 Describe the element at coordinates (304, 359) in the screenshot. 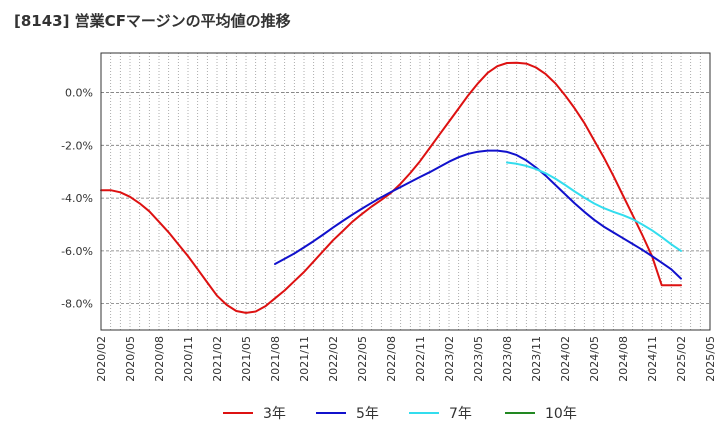

I see `x-tick-label: 2021/11` at that location.